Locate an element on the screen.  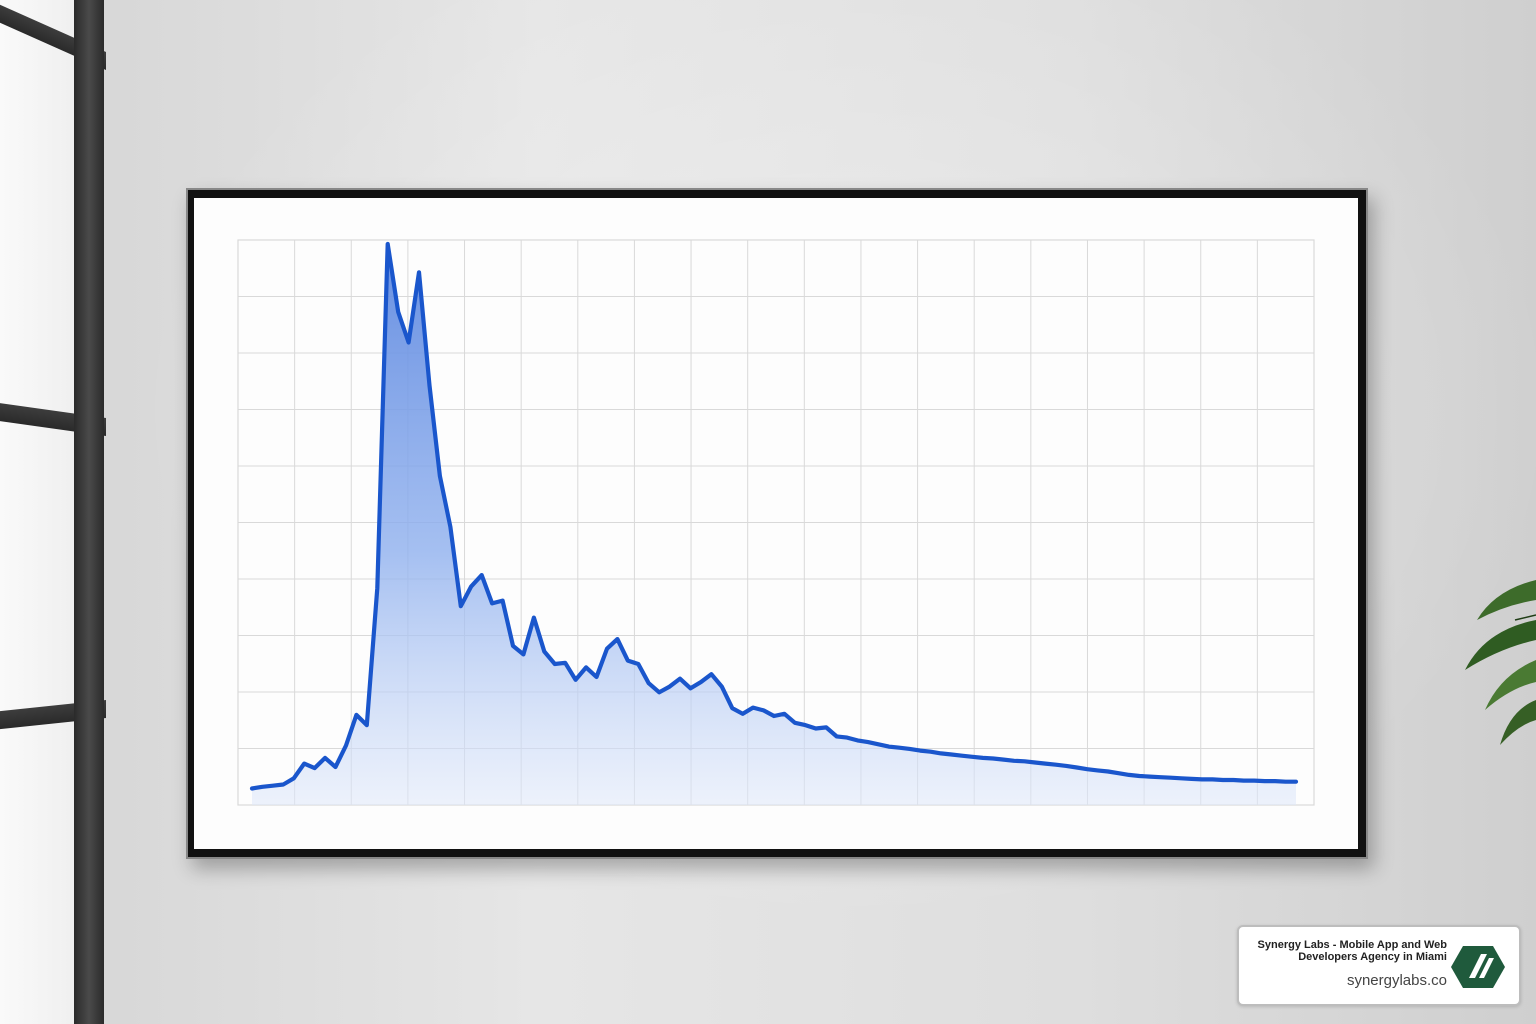
synergy-labs-logo-icon is located at coordinates (1478, 967).